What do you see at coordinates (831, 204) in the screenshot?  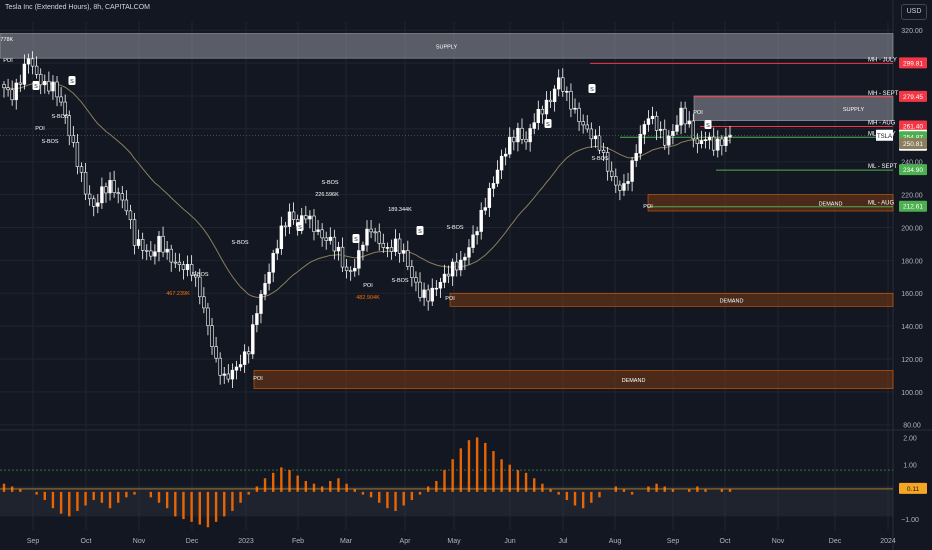 I see `demand-zone-label: DEMAND` at bounding box center [831, 204].